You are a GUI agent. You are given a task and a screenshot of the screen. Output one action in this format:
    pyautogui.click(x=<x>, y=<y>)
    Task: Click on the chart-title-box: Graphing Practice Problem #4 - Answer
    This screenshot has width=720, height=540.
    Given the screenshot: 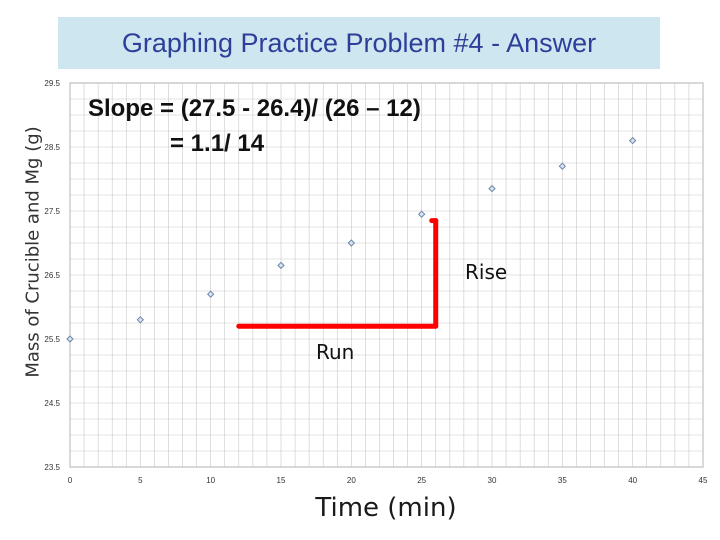 What is the action you would take?
    pyautogui.click(x=359, y=43)
    